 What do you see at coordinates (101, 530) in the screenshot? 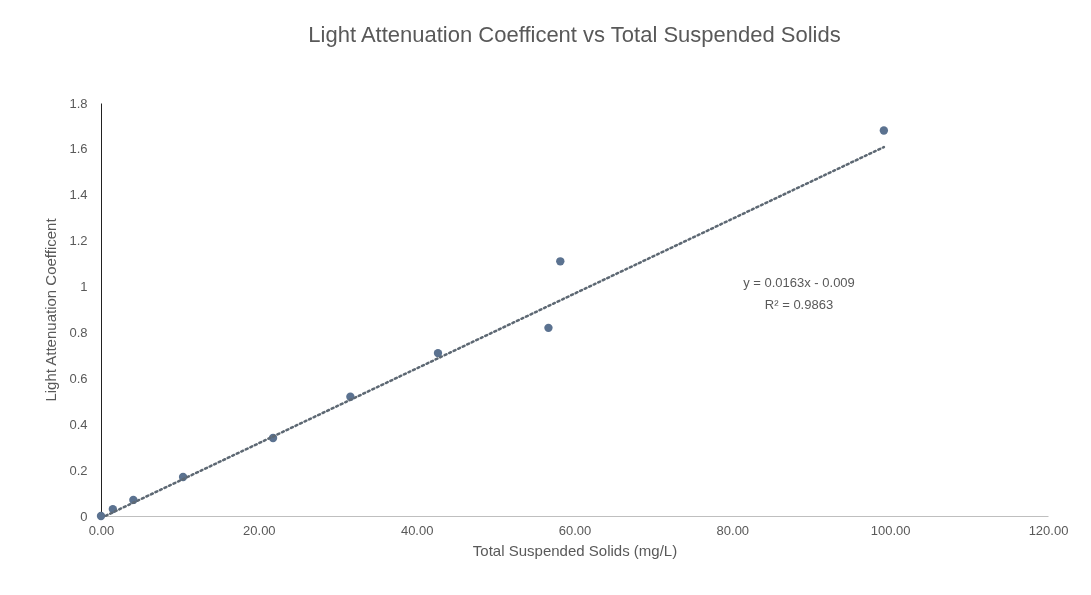
I see `x-tick-label: 0.00` at bounding box center [101, 530].